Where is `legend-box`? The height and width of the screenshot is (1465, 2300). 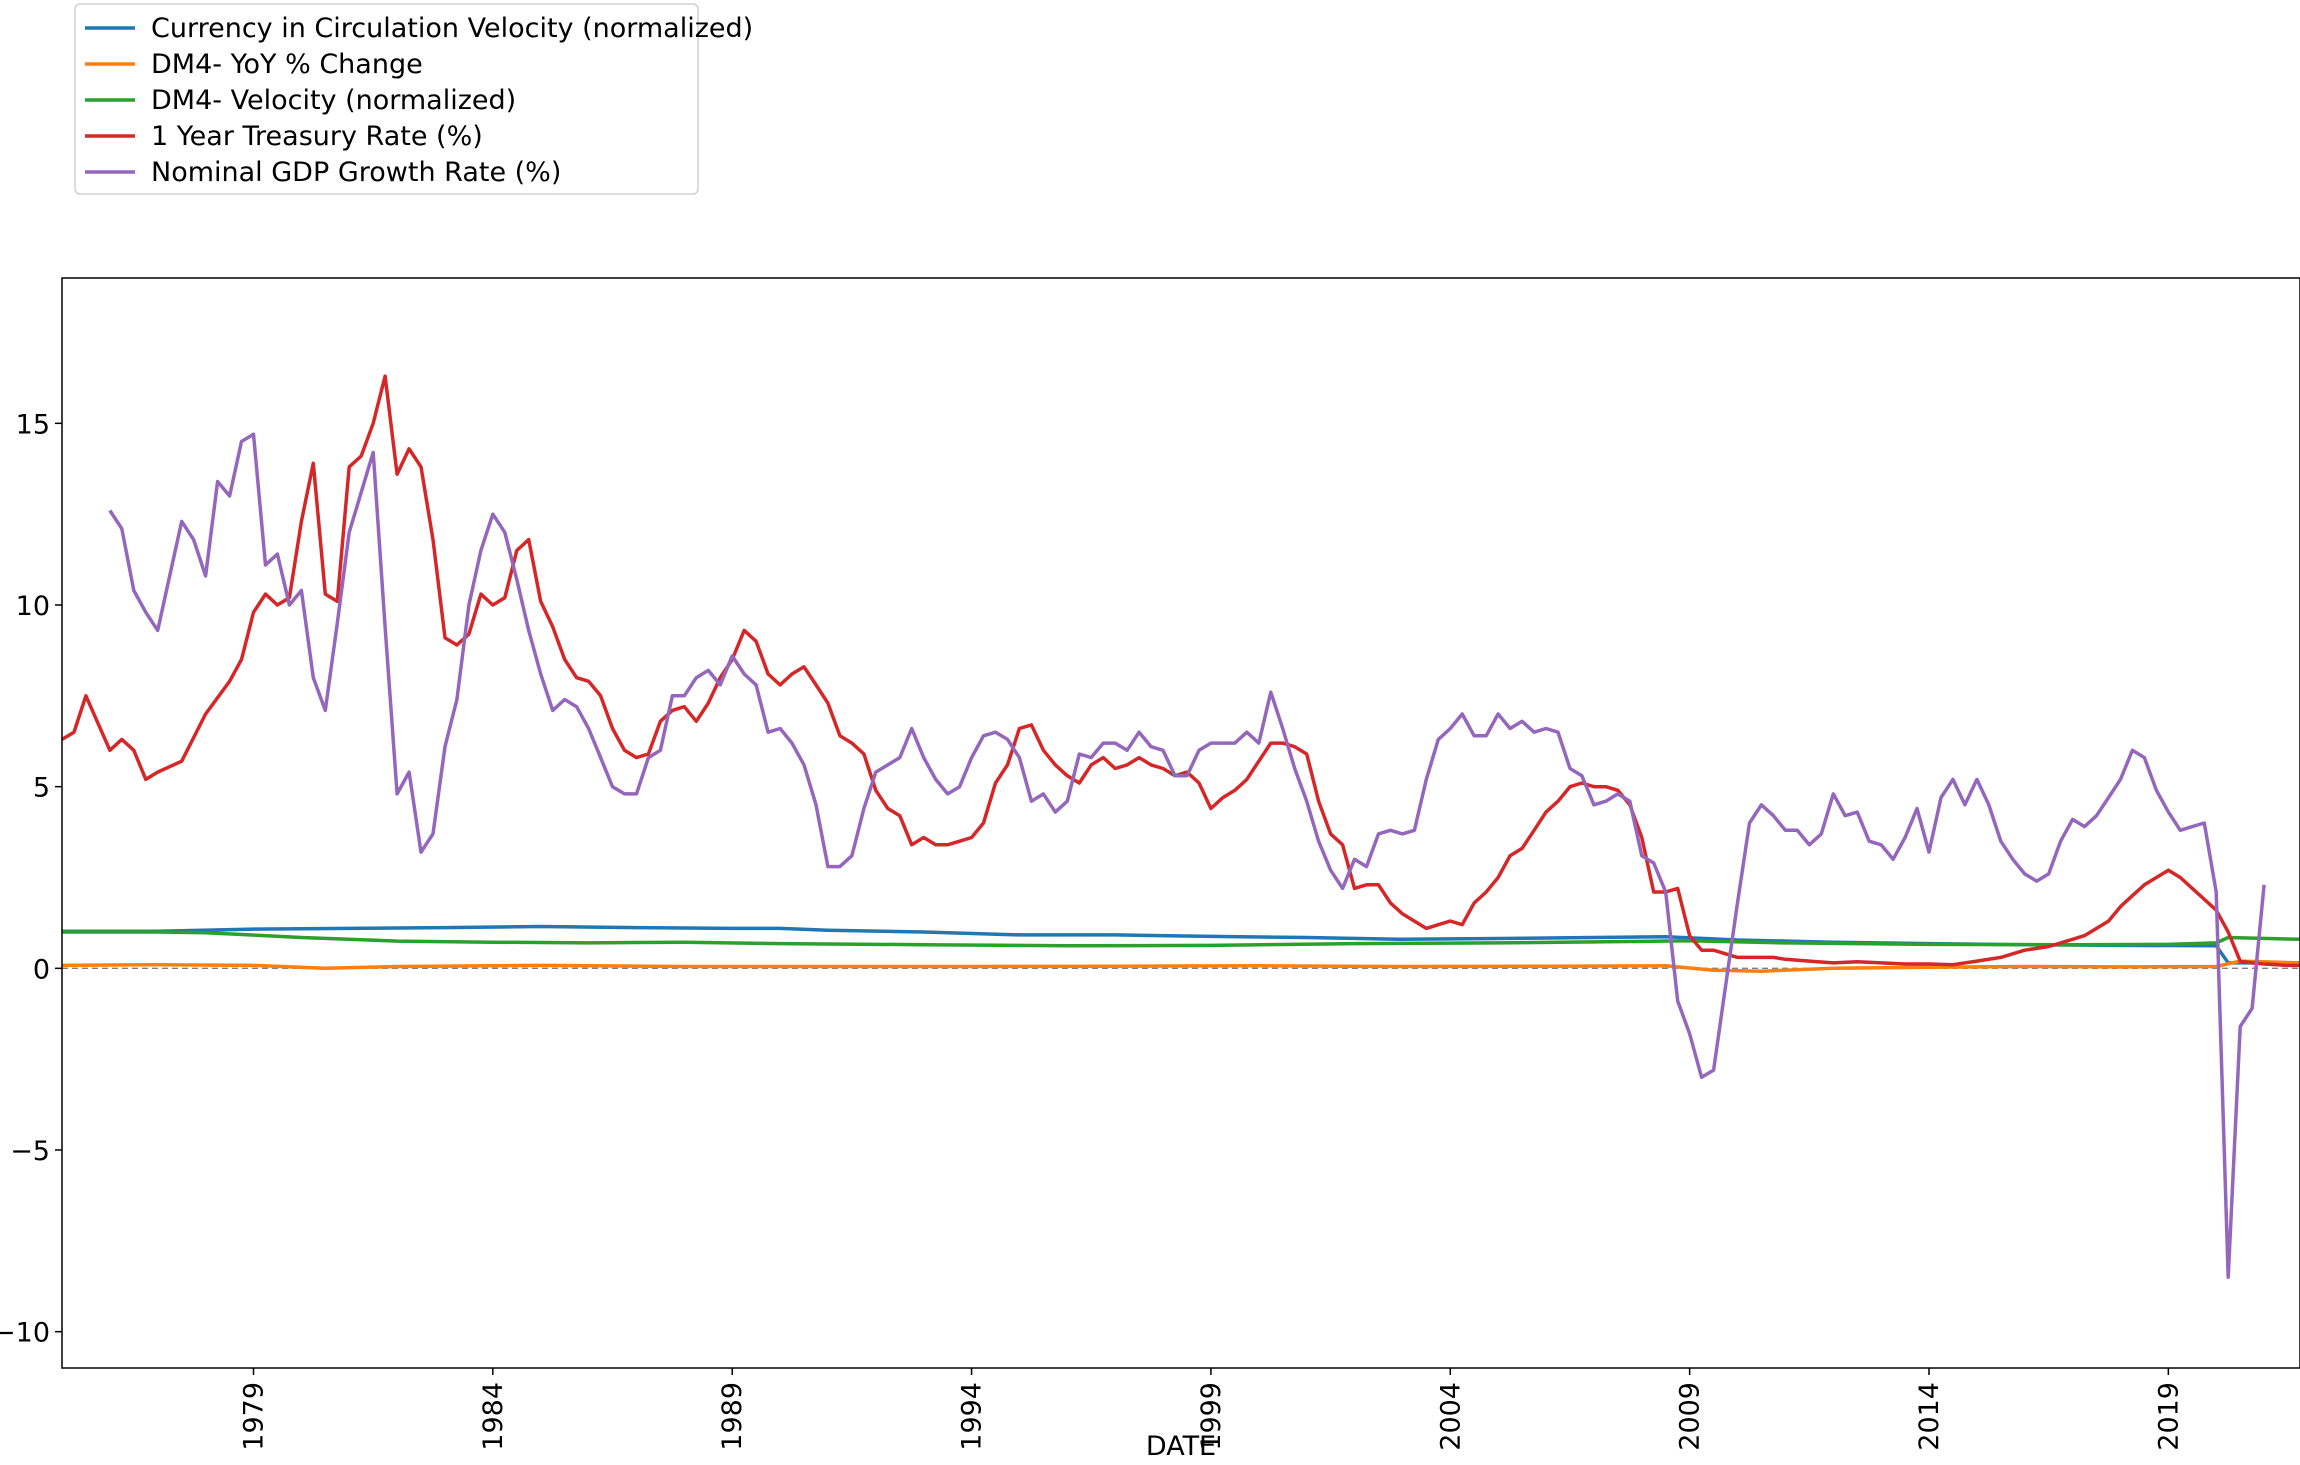 legend-box is located at coordinates (386, 99).